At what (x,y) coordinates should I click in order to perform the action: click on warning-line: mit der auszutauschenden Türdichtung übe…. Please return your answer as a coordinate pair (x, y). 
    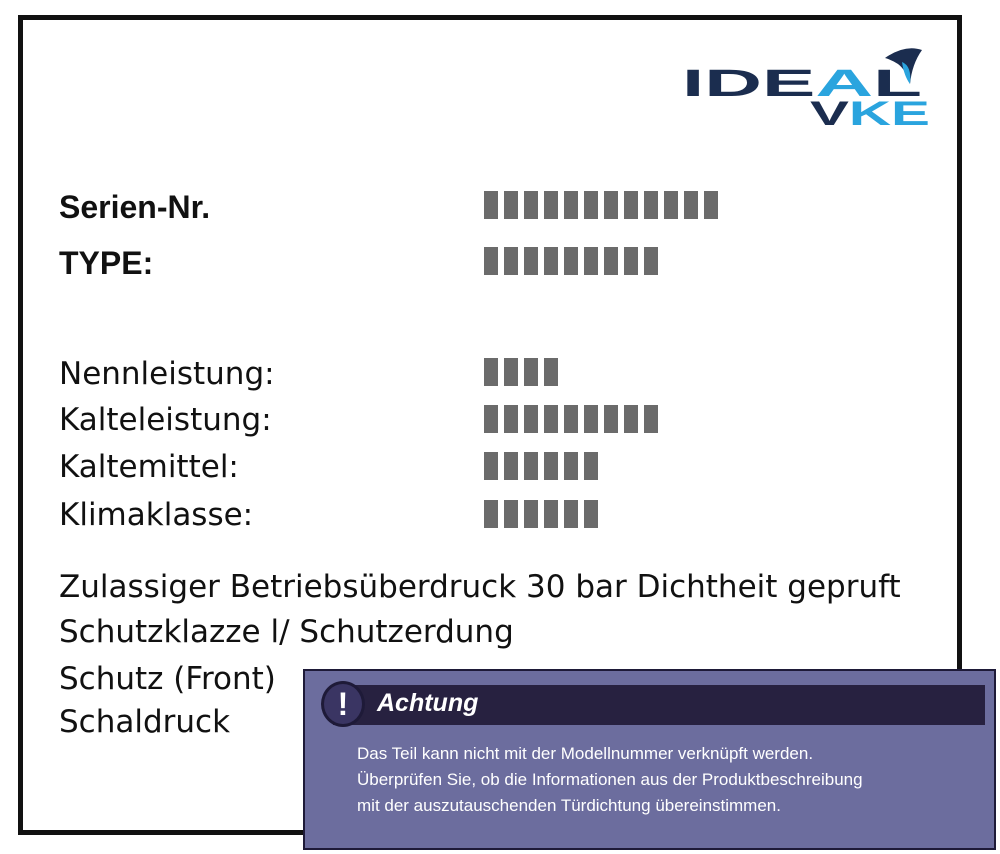
    Looking at the image, I should click on (569, 805).